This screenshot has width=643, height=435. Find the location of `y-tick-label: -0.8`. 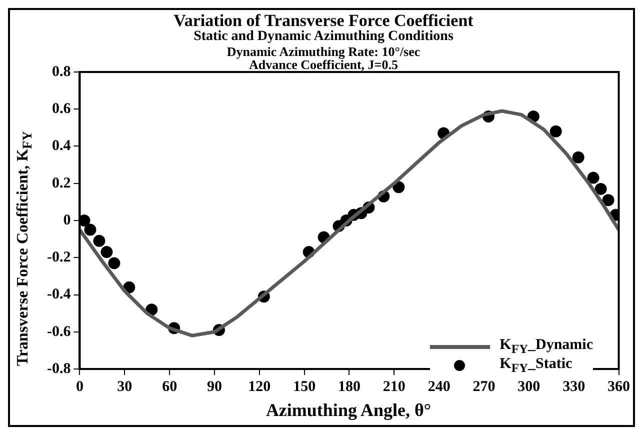

y-tick-label: -0.8 is located at coordinates (58, 368).